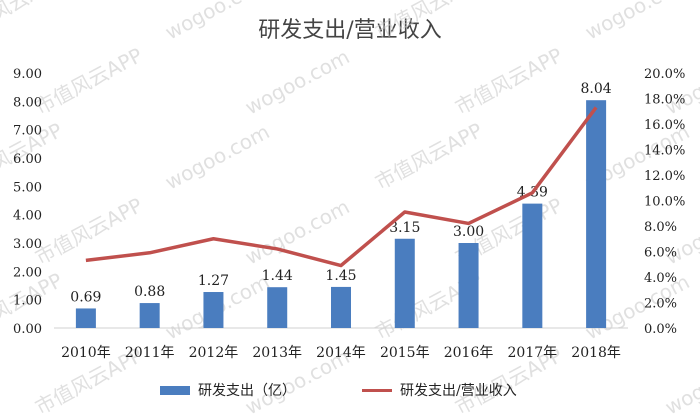 The image size is (700, 420). I want to click on y-left-tick-label: 3.00, so click(27, 244).